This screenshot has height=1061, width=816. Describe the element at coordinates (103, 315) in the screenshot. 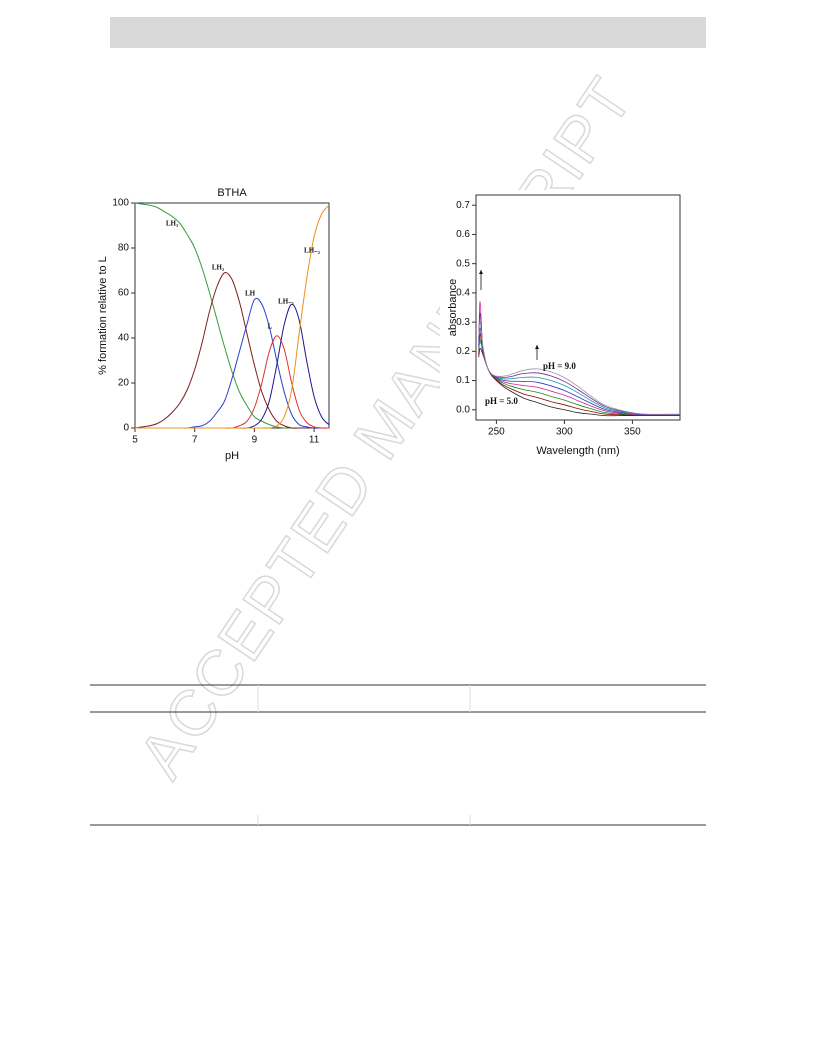

I see `y-axis-label: % formation relative to L` at that location.